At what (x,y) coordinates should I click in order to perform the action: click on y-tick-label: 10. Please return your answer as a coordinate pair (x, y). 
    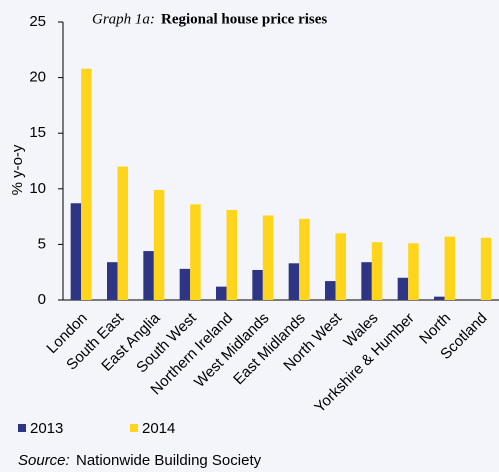
    Looking at the image, I should click on (37, 188).